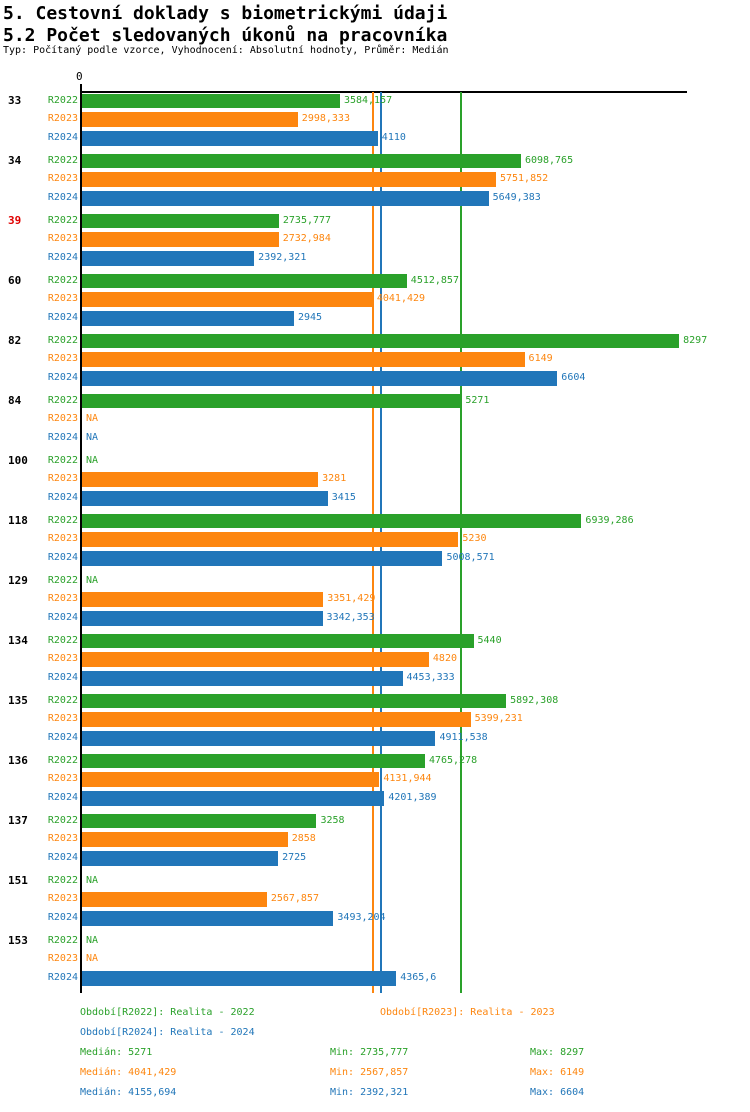  What do you see at coordinates (369, 1072) in the screenshot?
I see `legend-min-r2023: Min: 2567,857` at bounding box center [369, 1072].